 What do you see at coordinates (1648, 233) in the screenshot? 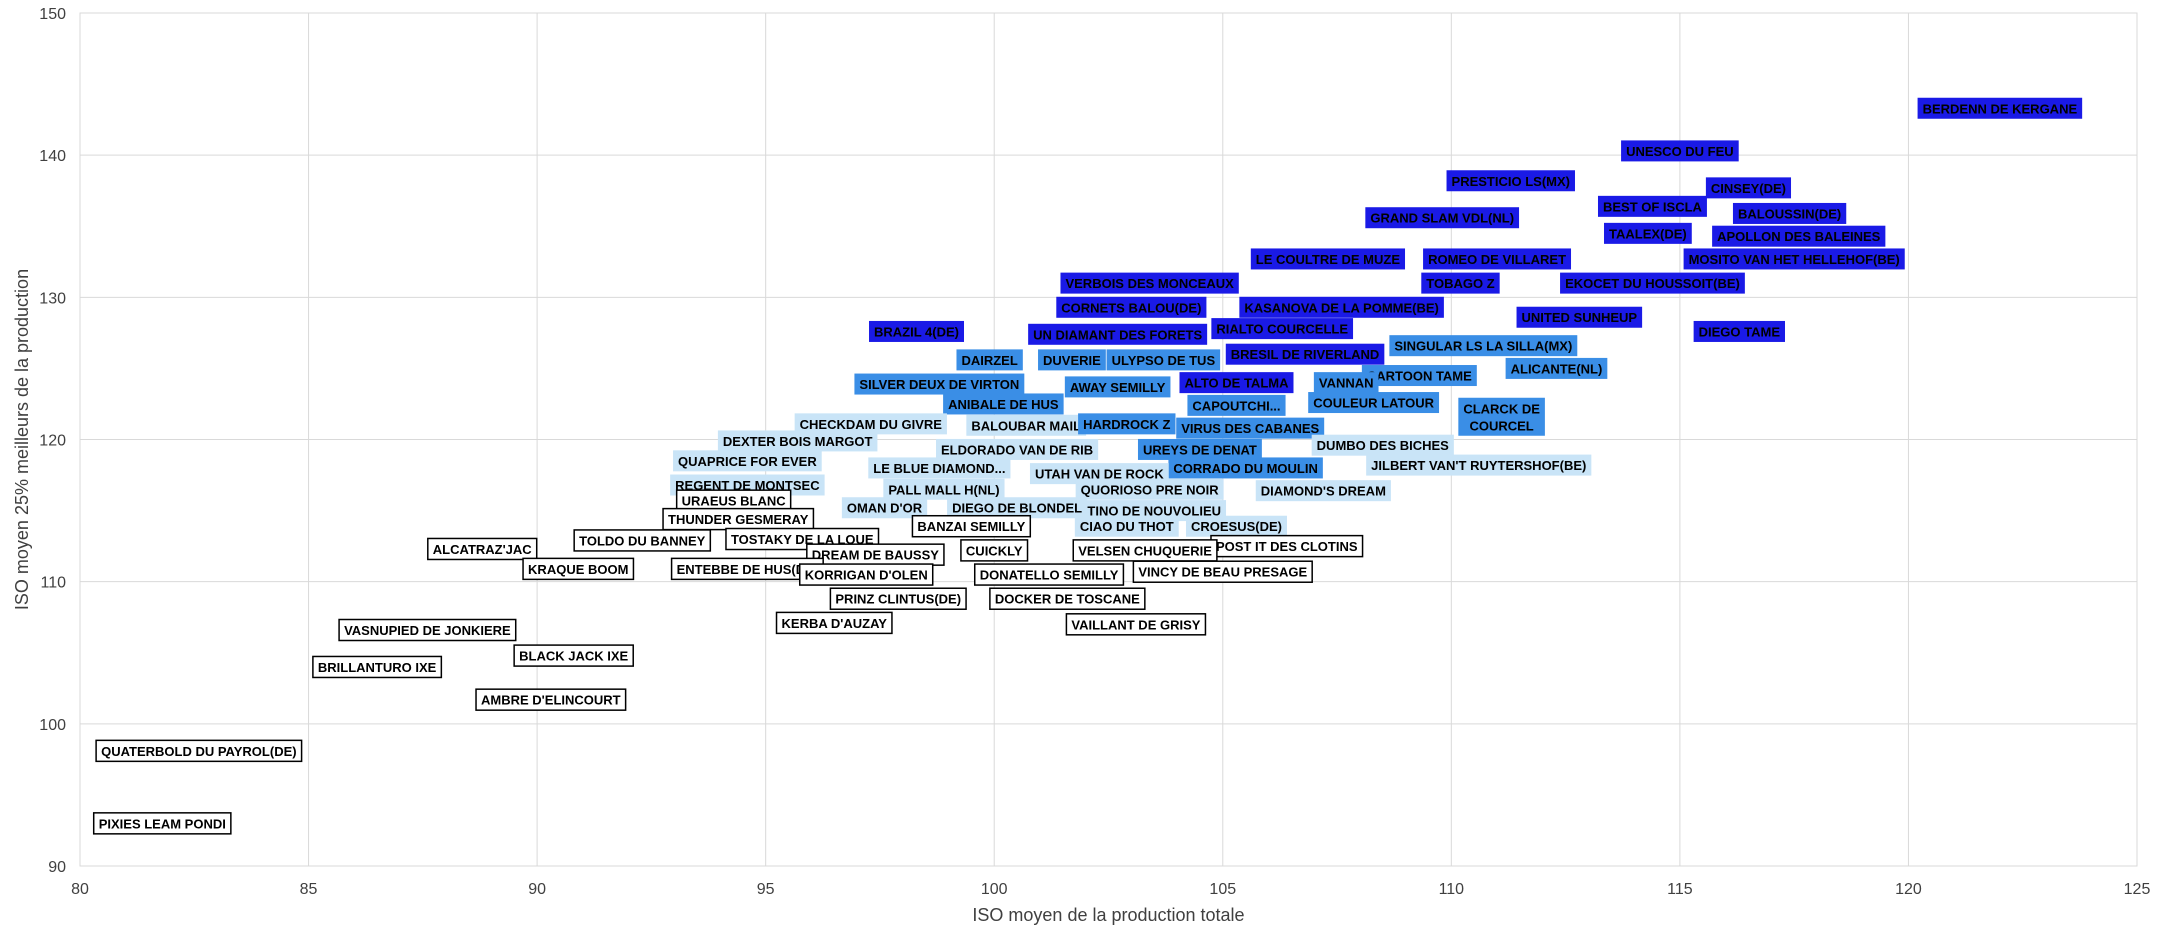
I see `data-label: TAALEX(DE)` at bounding box center [1648, 233].